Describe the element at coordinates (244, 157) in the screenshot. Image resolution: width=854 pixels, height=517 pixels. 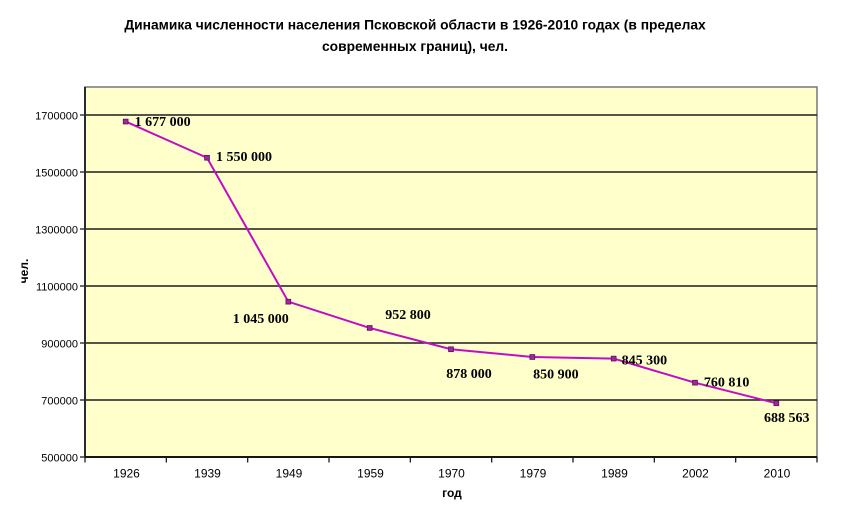
I see `svg-text: 1 550 000` at that location.